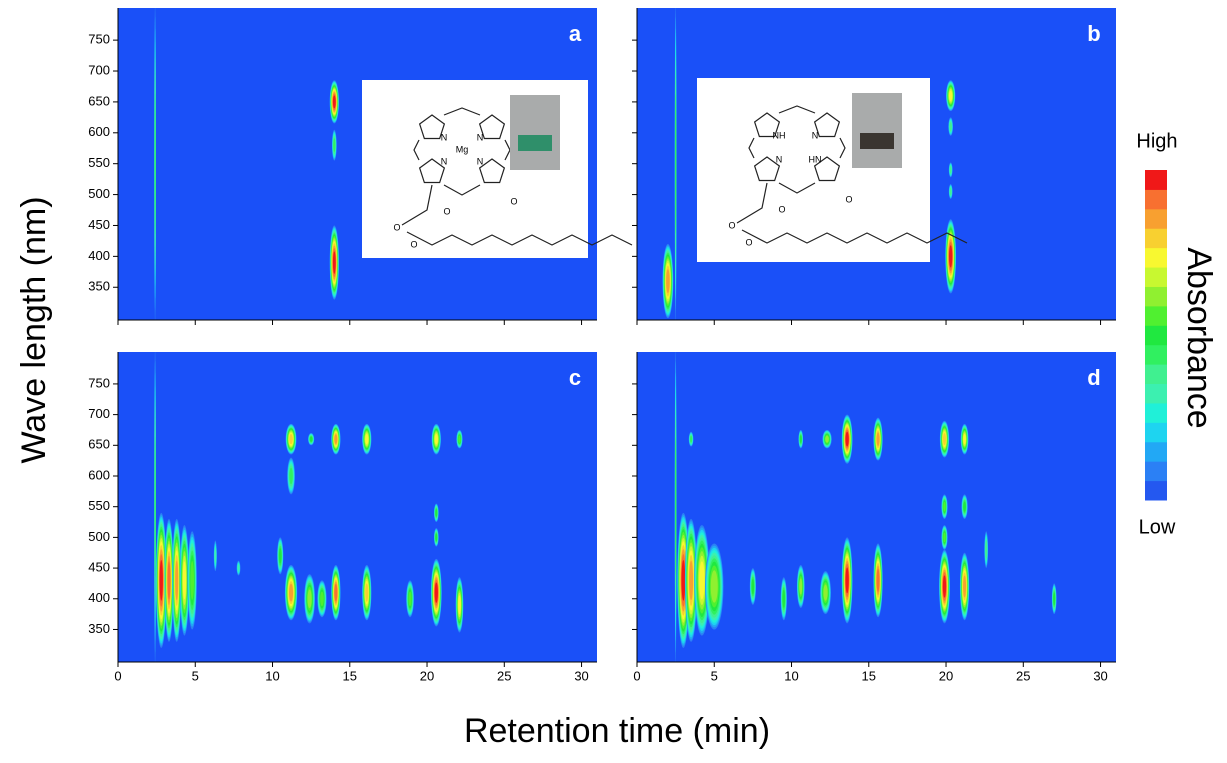  Describe the element at coordinates (1093, 377) in the screenshot. I see `panel-label: d` at that location.